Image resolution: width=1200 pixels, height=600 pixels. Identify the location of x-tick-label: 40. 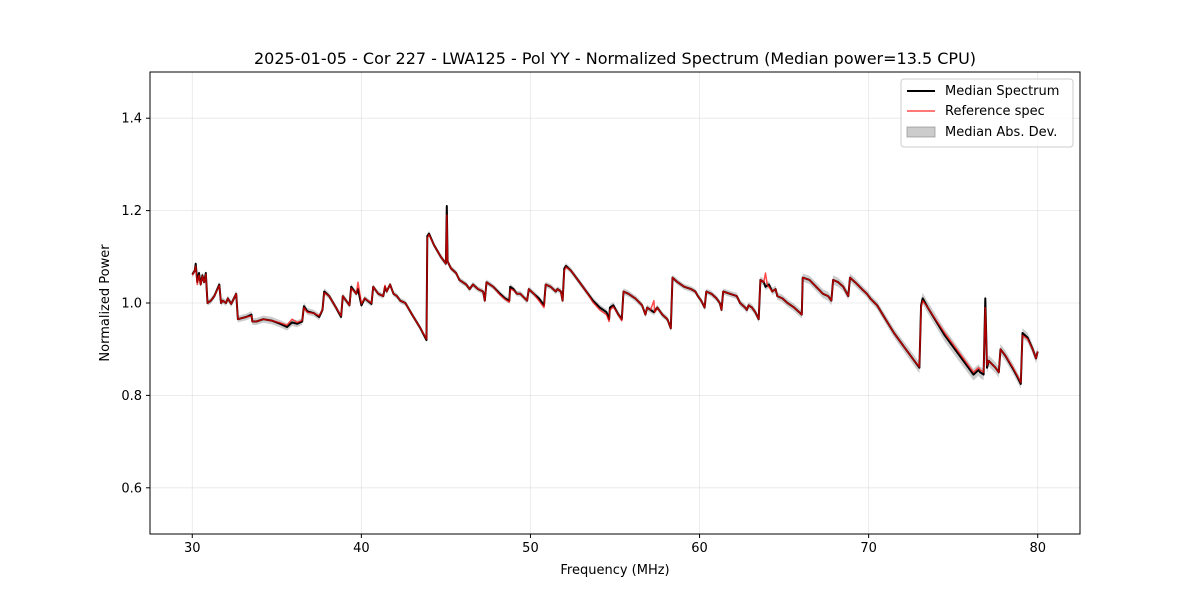
(361, 548).